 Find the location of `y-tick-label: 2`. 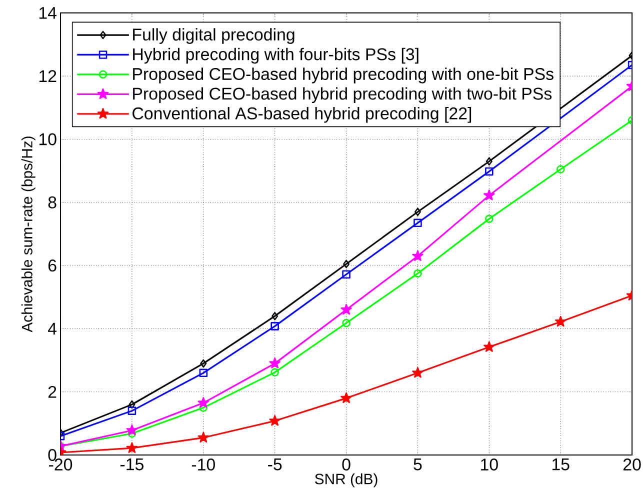

y-tick-label: 2 is located at coordinates (52, 392).